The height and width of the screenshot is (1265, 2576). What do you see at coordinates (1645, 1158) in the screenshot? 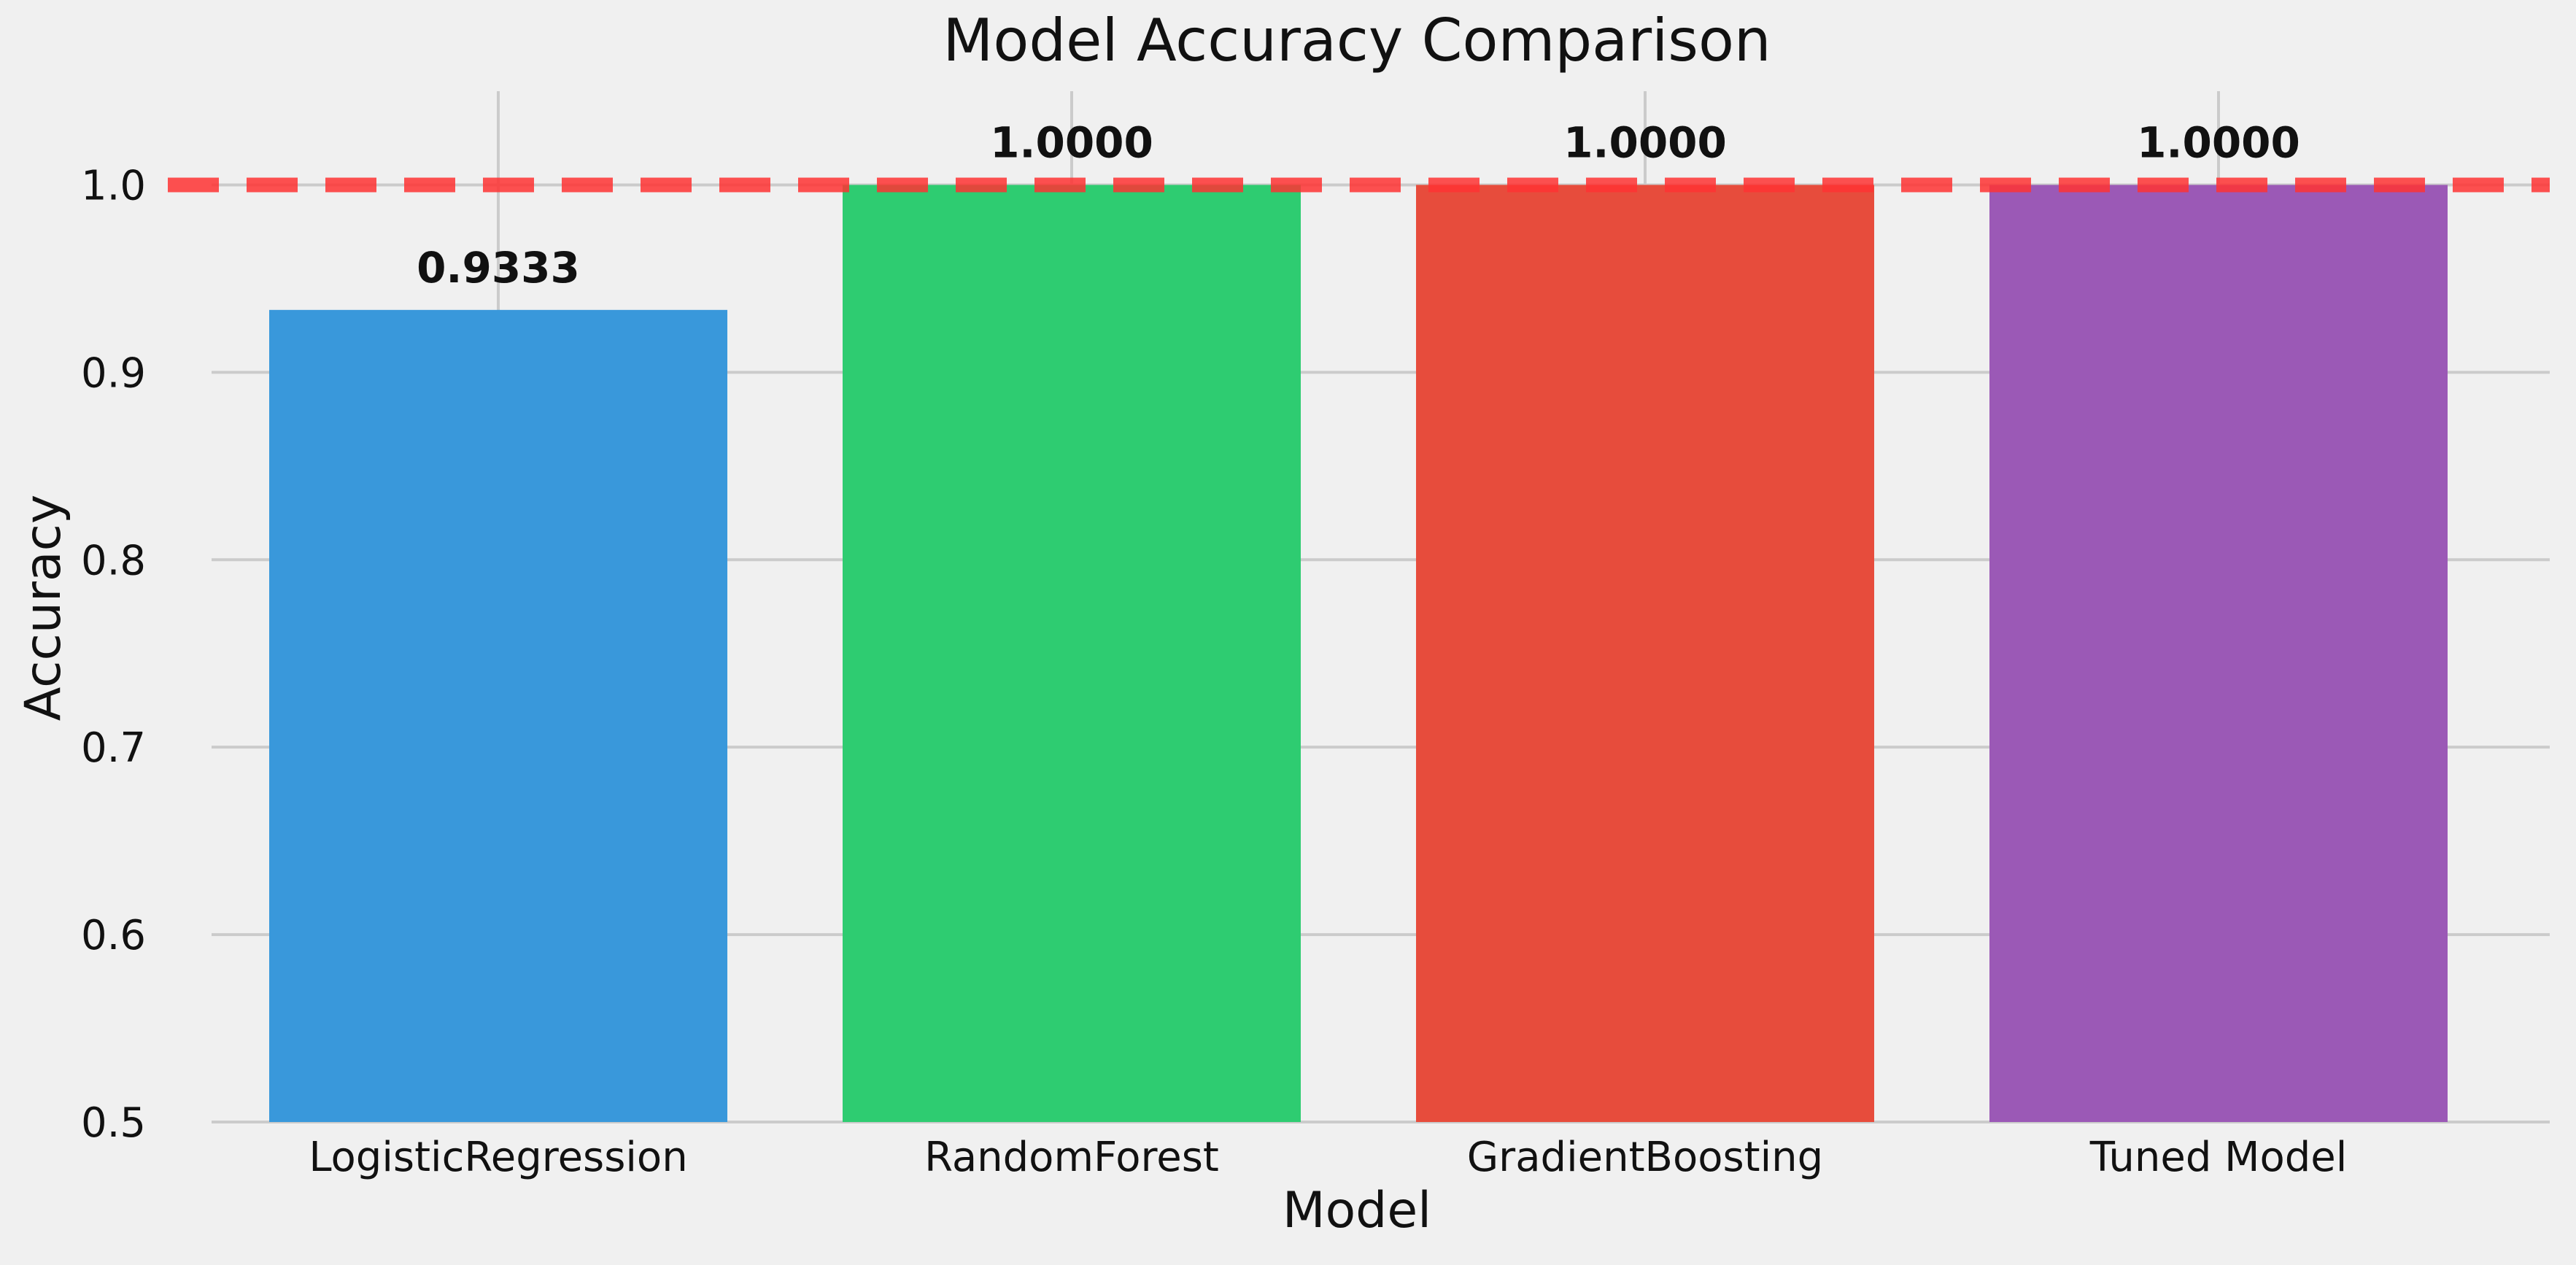
I see `x-tick-label: GradientBoosting` at bounding box center [1645, 1158].